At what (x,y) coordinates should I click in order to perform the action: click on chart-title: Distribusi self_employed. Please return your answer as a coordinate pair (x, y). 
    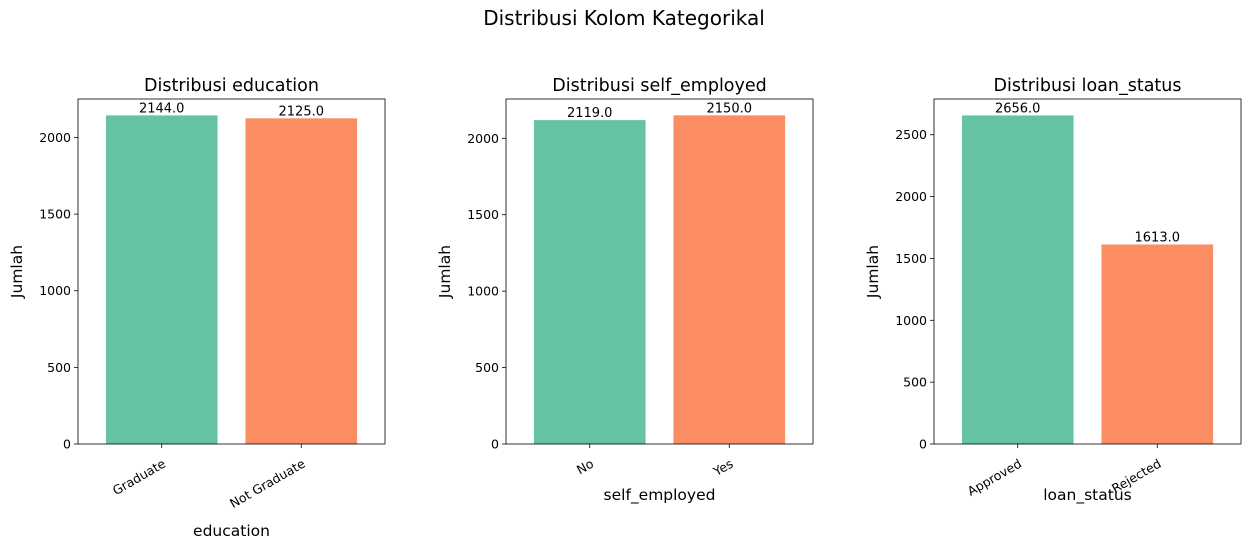
    Looking at the image, I should click on (659, 86).